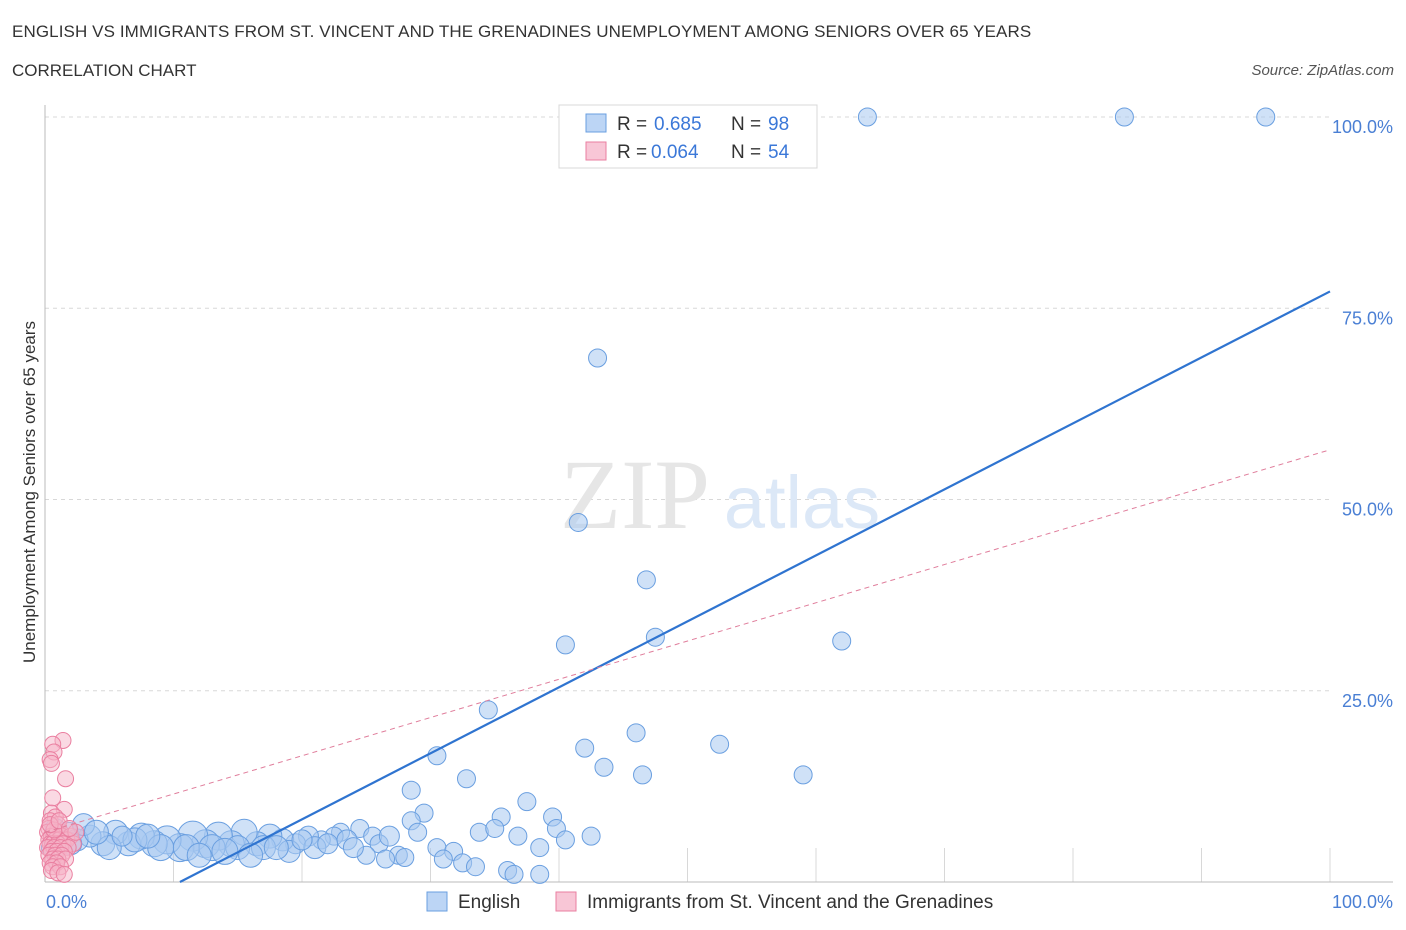  What do you see at coordinates (688, 136) in the screenshot?
I see `correlation-legend: R = 0.685 N = 98 R = 0.064 N = 54` at bounding box center [688, 136].